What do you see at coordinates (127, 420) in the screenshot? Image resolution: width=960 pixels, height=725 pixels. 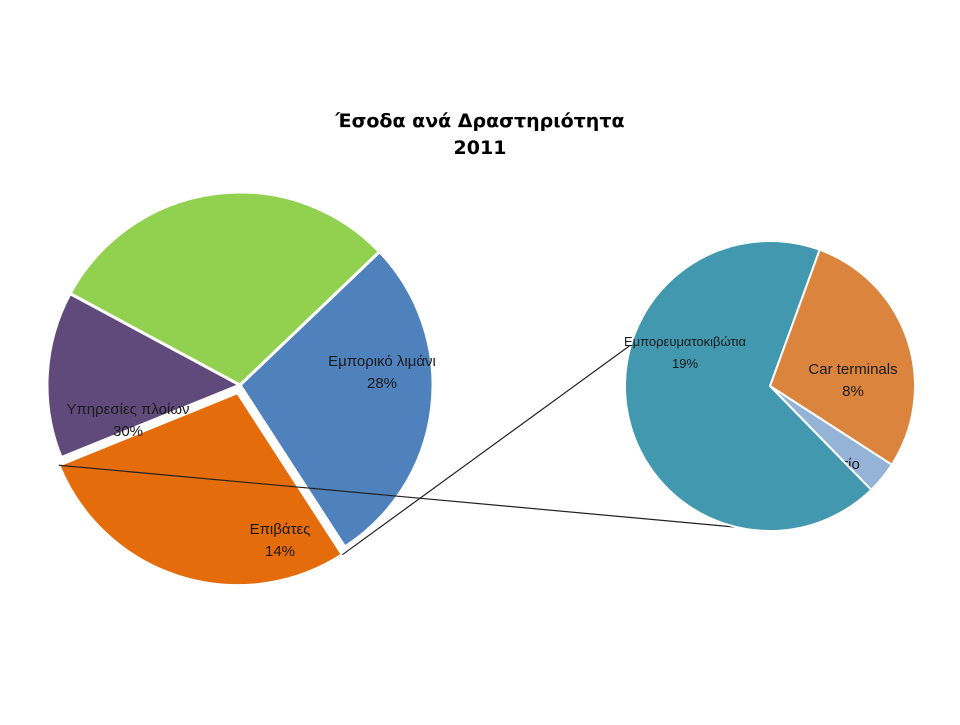 I see `main-pie-label-3: Υπηρεσίες πλοίων 30%` at bounding box center [127, 420].